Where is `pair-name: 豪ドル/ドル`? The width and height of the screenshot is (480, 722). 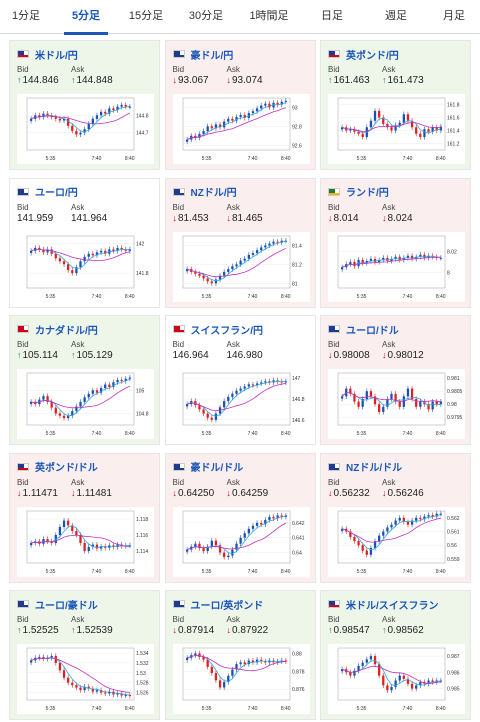
pair-name: 豪ドル/ドル is located at coordinates (217, 468).